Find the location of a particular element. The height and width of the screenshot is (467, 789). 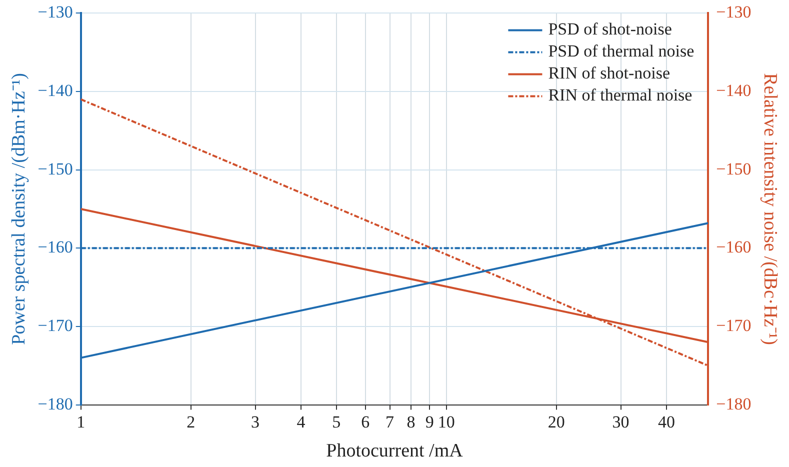

x-tick-label: 10 is located at coordinates (446, 422).